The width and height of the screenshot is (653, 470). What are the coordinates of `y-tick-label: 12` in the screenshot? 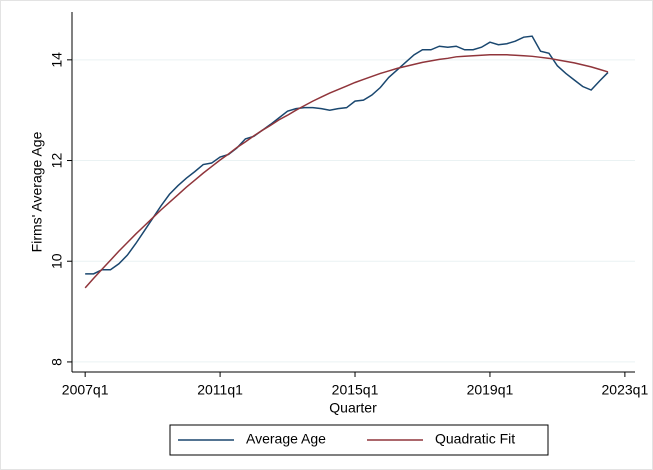 It's located at (57, 161).